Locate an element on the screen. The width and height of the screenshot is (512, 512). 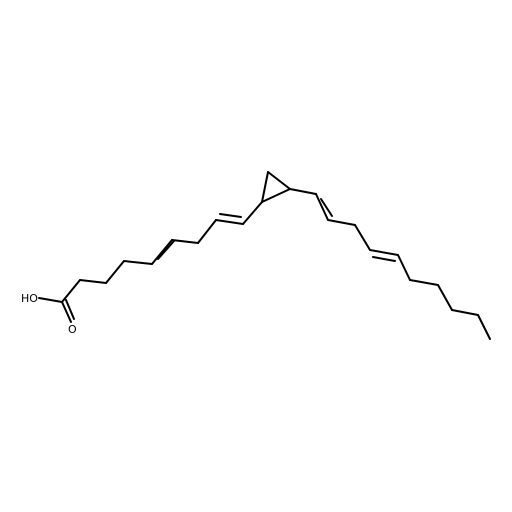
bond-c19-c20 is located at coordinates (445, 297).